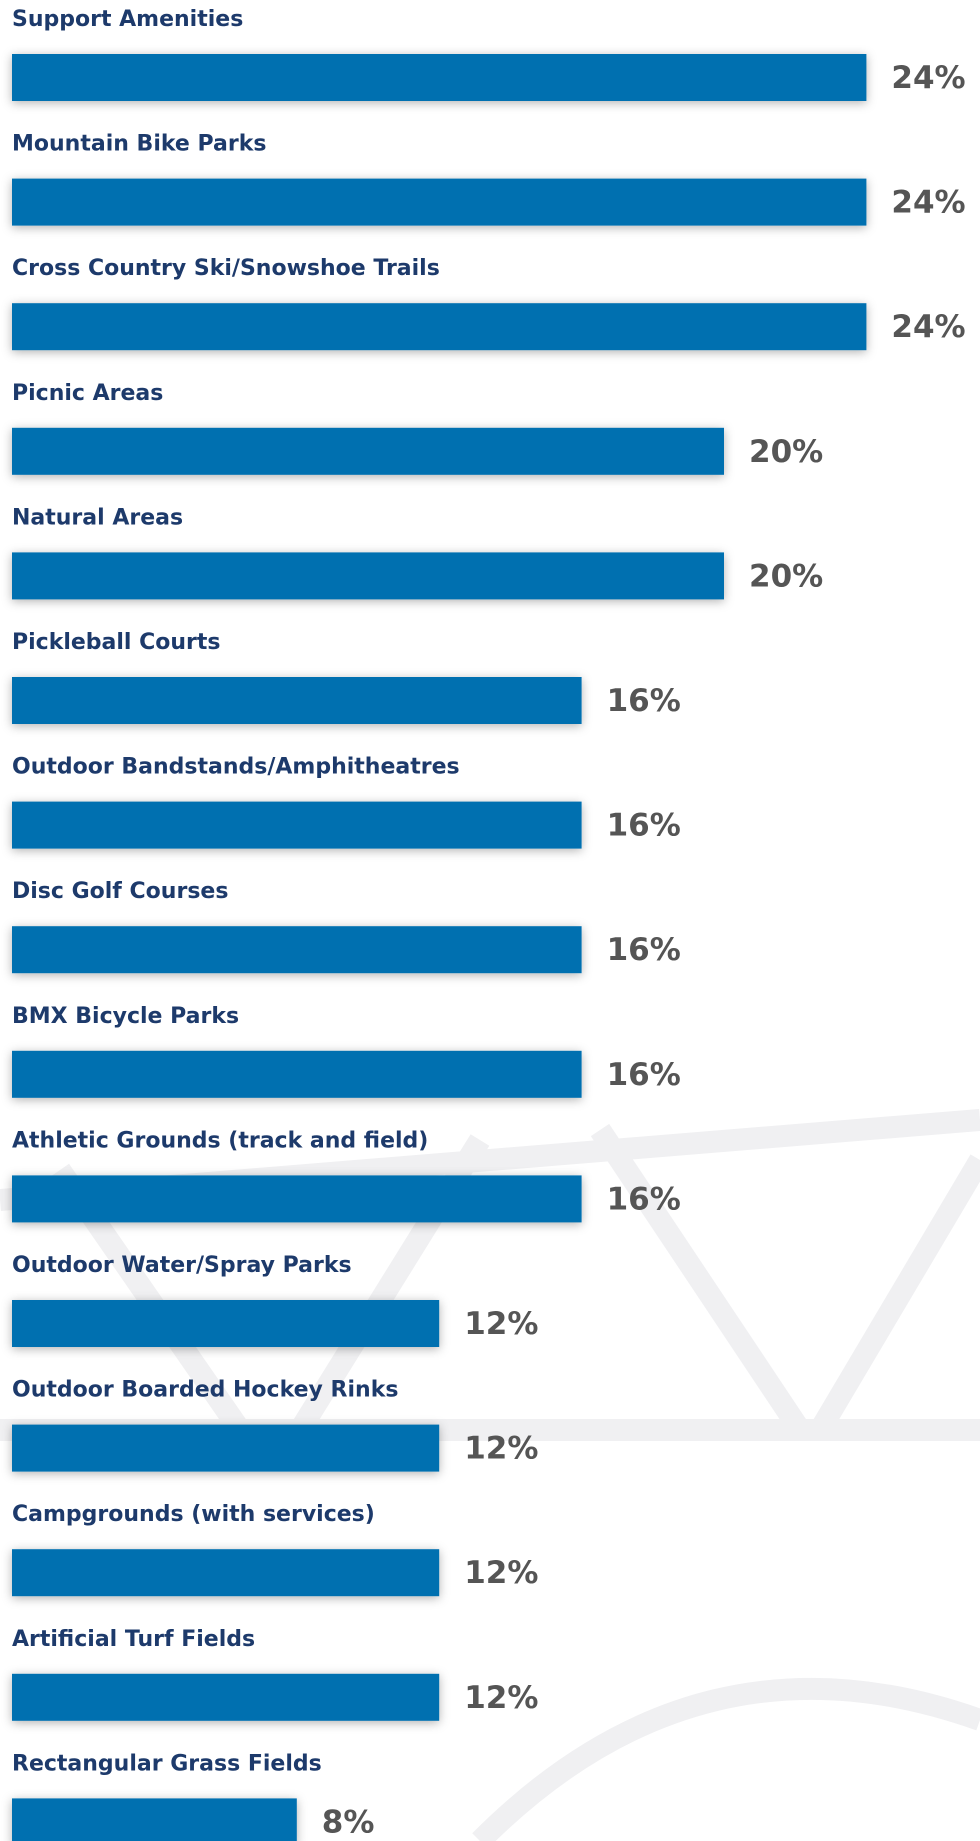 This screenshot has width=980, height=1841. Describe the element at coordinates (116, 642) in the screenshot. I see `category-label: Pickleball Courts` at that location.